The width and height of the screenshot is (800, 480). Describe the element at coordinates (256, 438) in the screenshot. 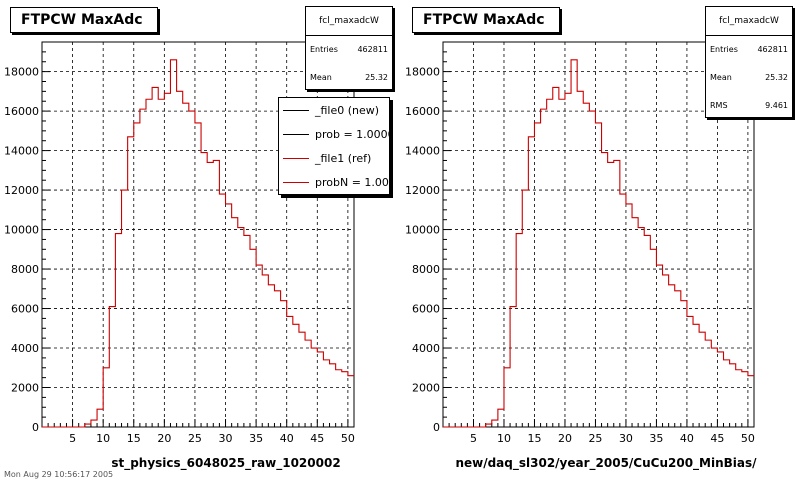

I see `left-x-tick-label-35: 35` at that location.